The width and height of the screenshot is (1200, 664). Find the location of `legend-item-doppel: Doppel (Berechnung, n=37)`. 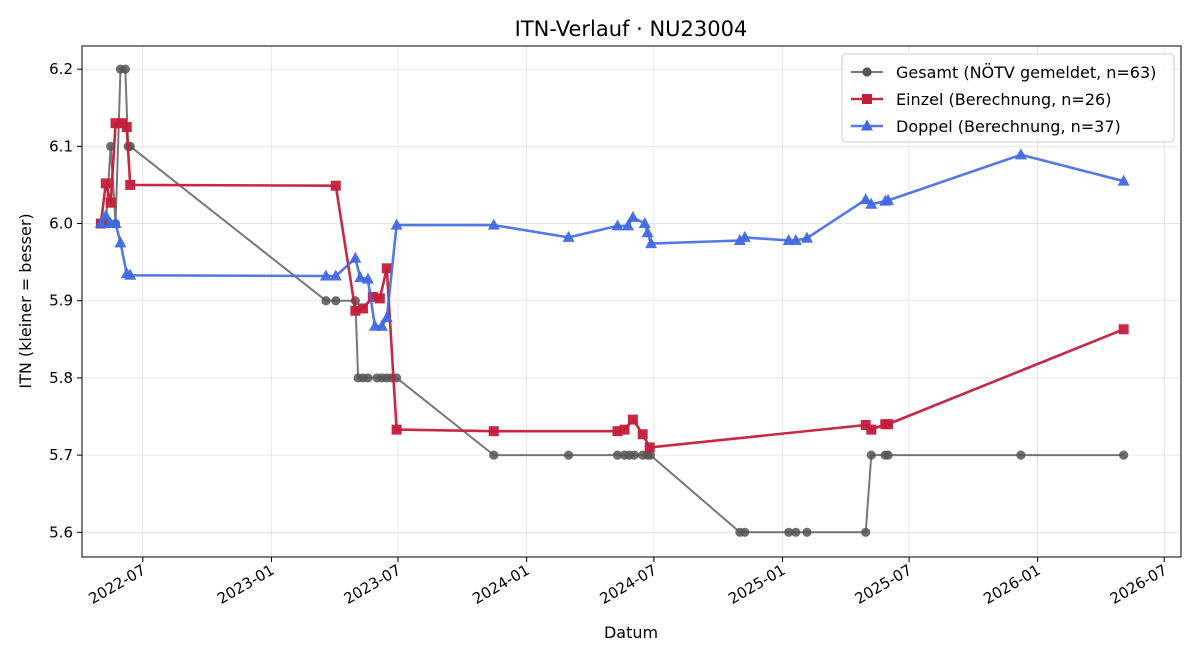

legend-item-doppel: Doppel (Berechnung, n=37) is located at coordinates (986, 126).